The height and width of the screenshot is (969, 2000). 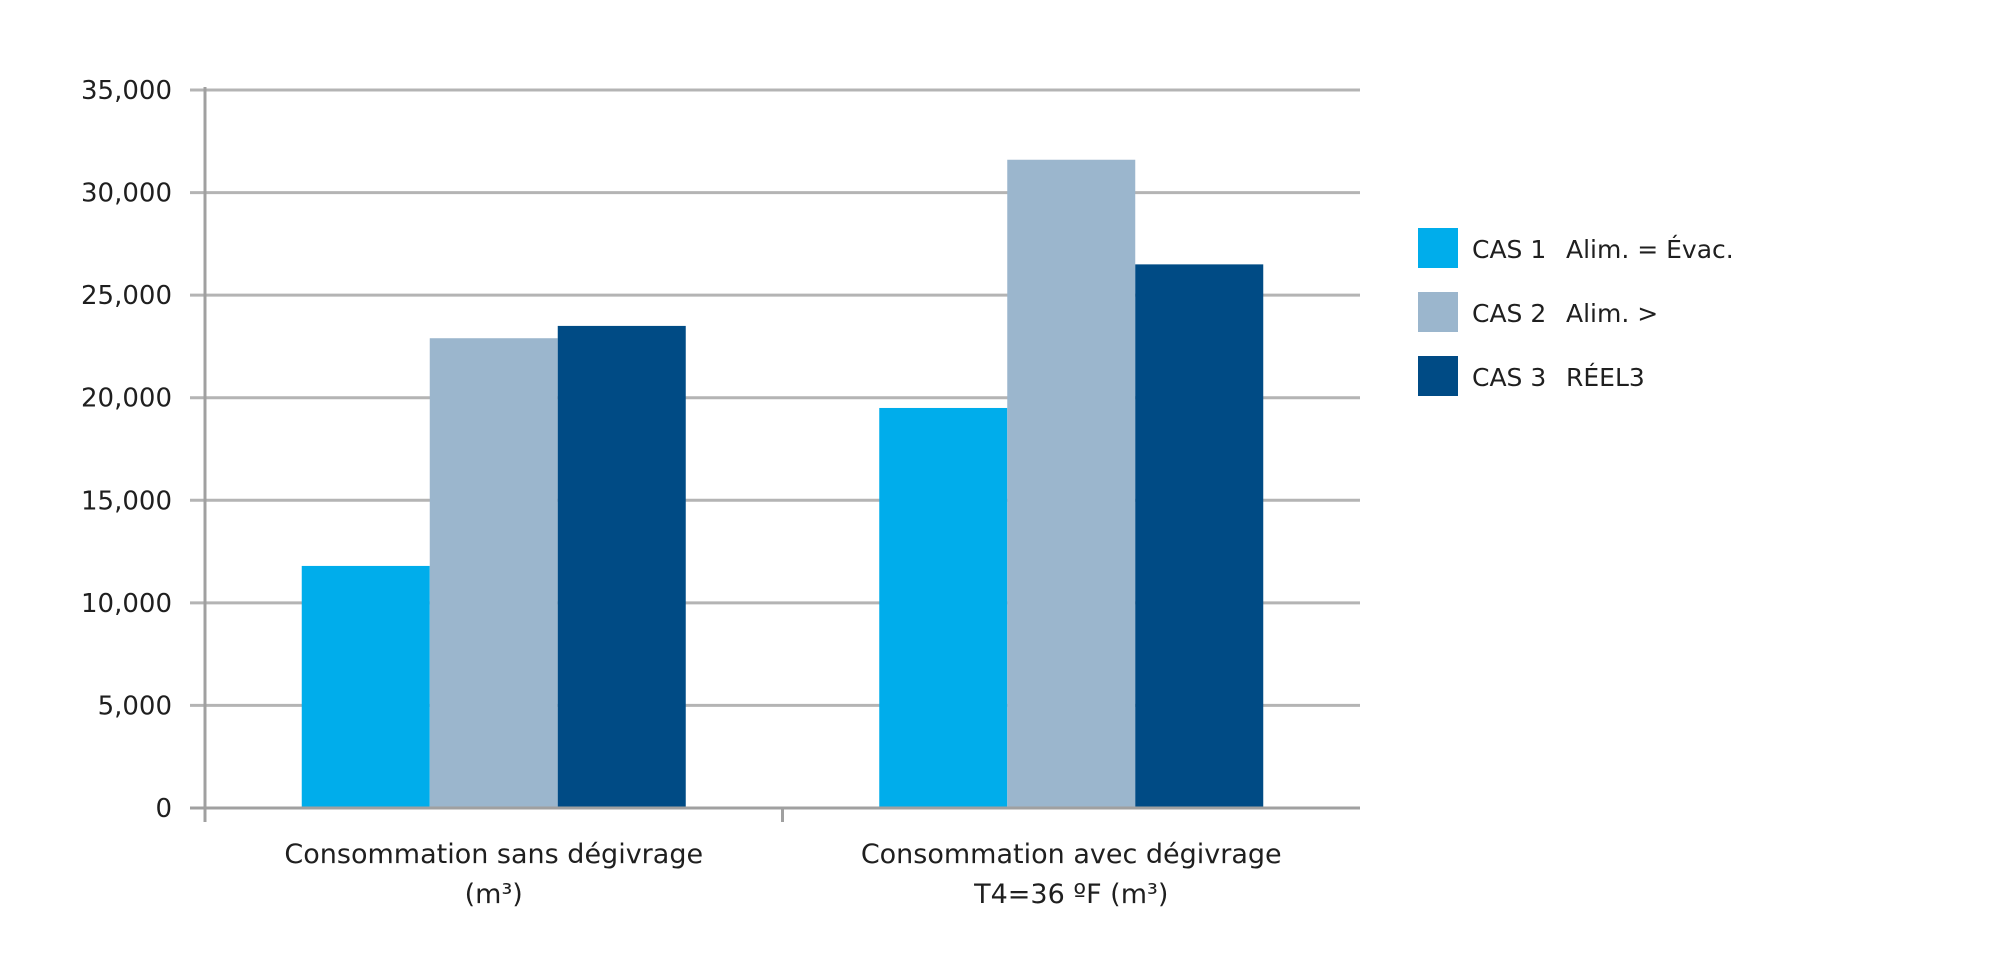 I want to click on legend-item-cas-3: CAS 3 RÉEL3, so click(x=1531, y=376).